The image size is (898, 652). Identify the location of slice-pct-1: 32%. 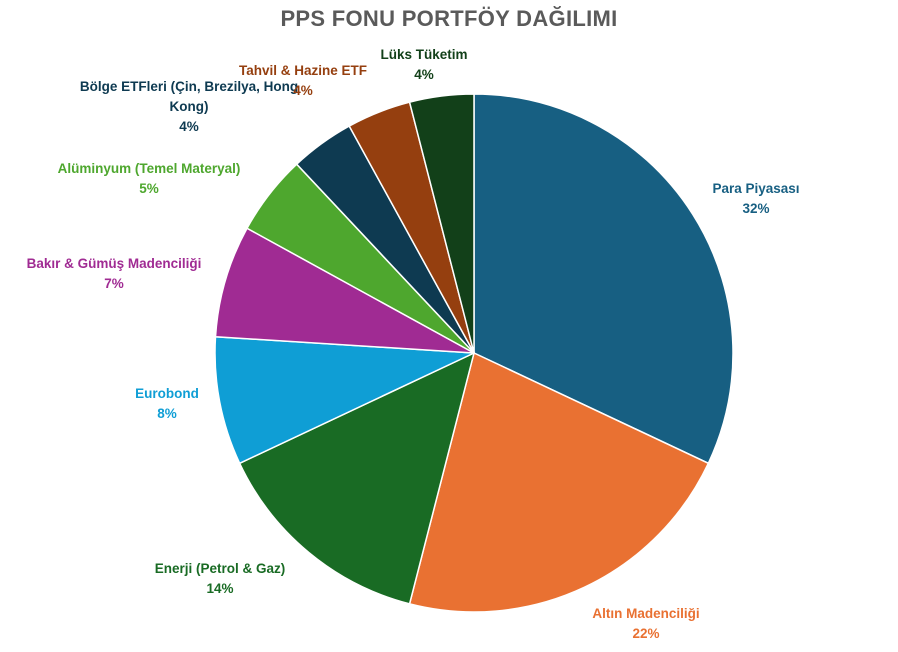
(755, 208).